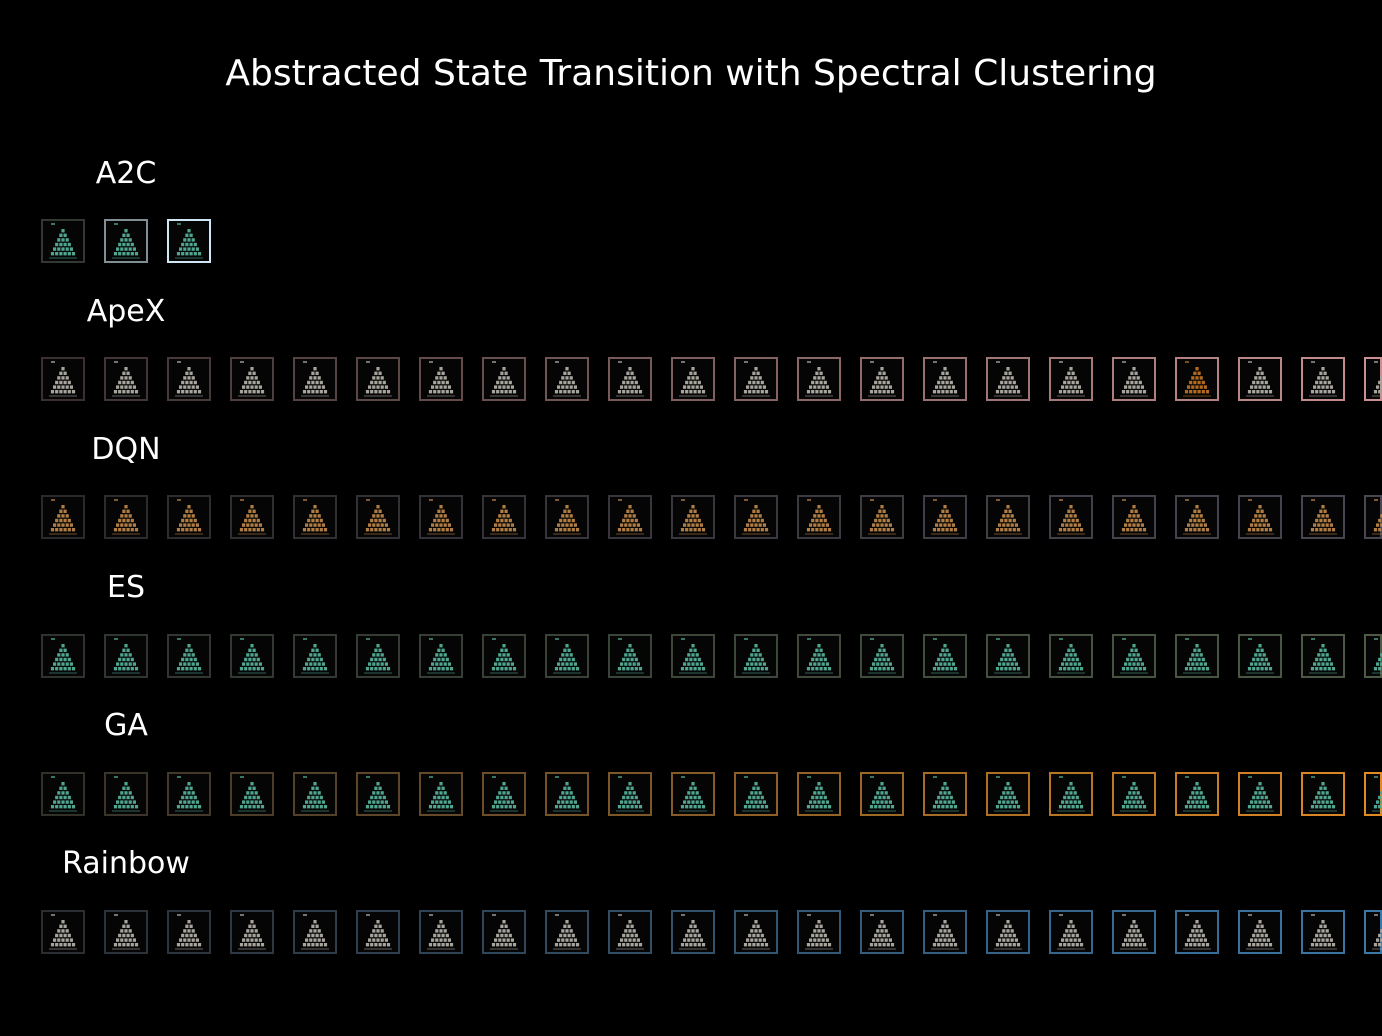 This screenshot has height=1036, width=1382. Describe the element at coordinates (126, 863) in the screenshot. I see `row-label-rainbow: Rainbow` at that location.